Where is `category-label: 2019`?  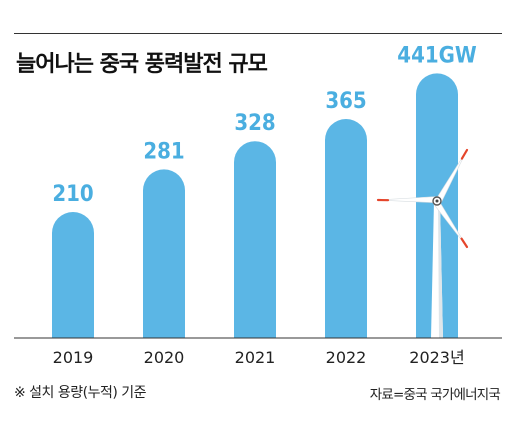 category-label: 2019 is located at coordinates (73, 357).